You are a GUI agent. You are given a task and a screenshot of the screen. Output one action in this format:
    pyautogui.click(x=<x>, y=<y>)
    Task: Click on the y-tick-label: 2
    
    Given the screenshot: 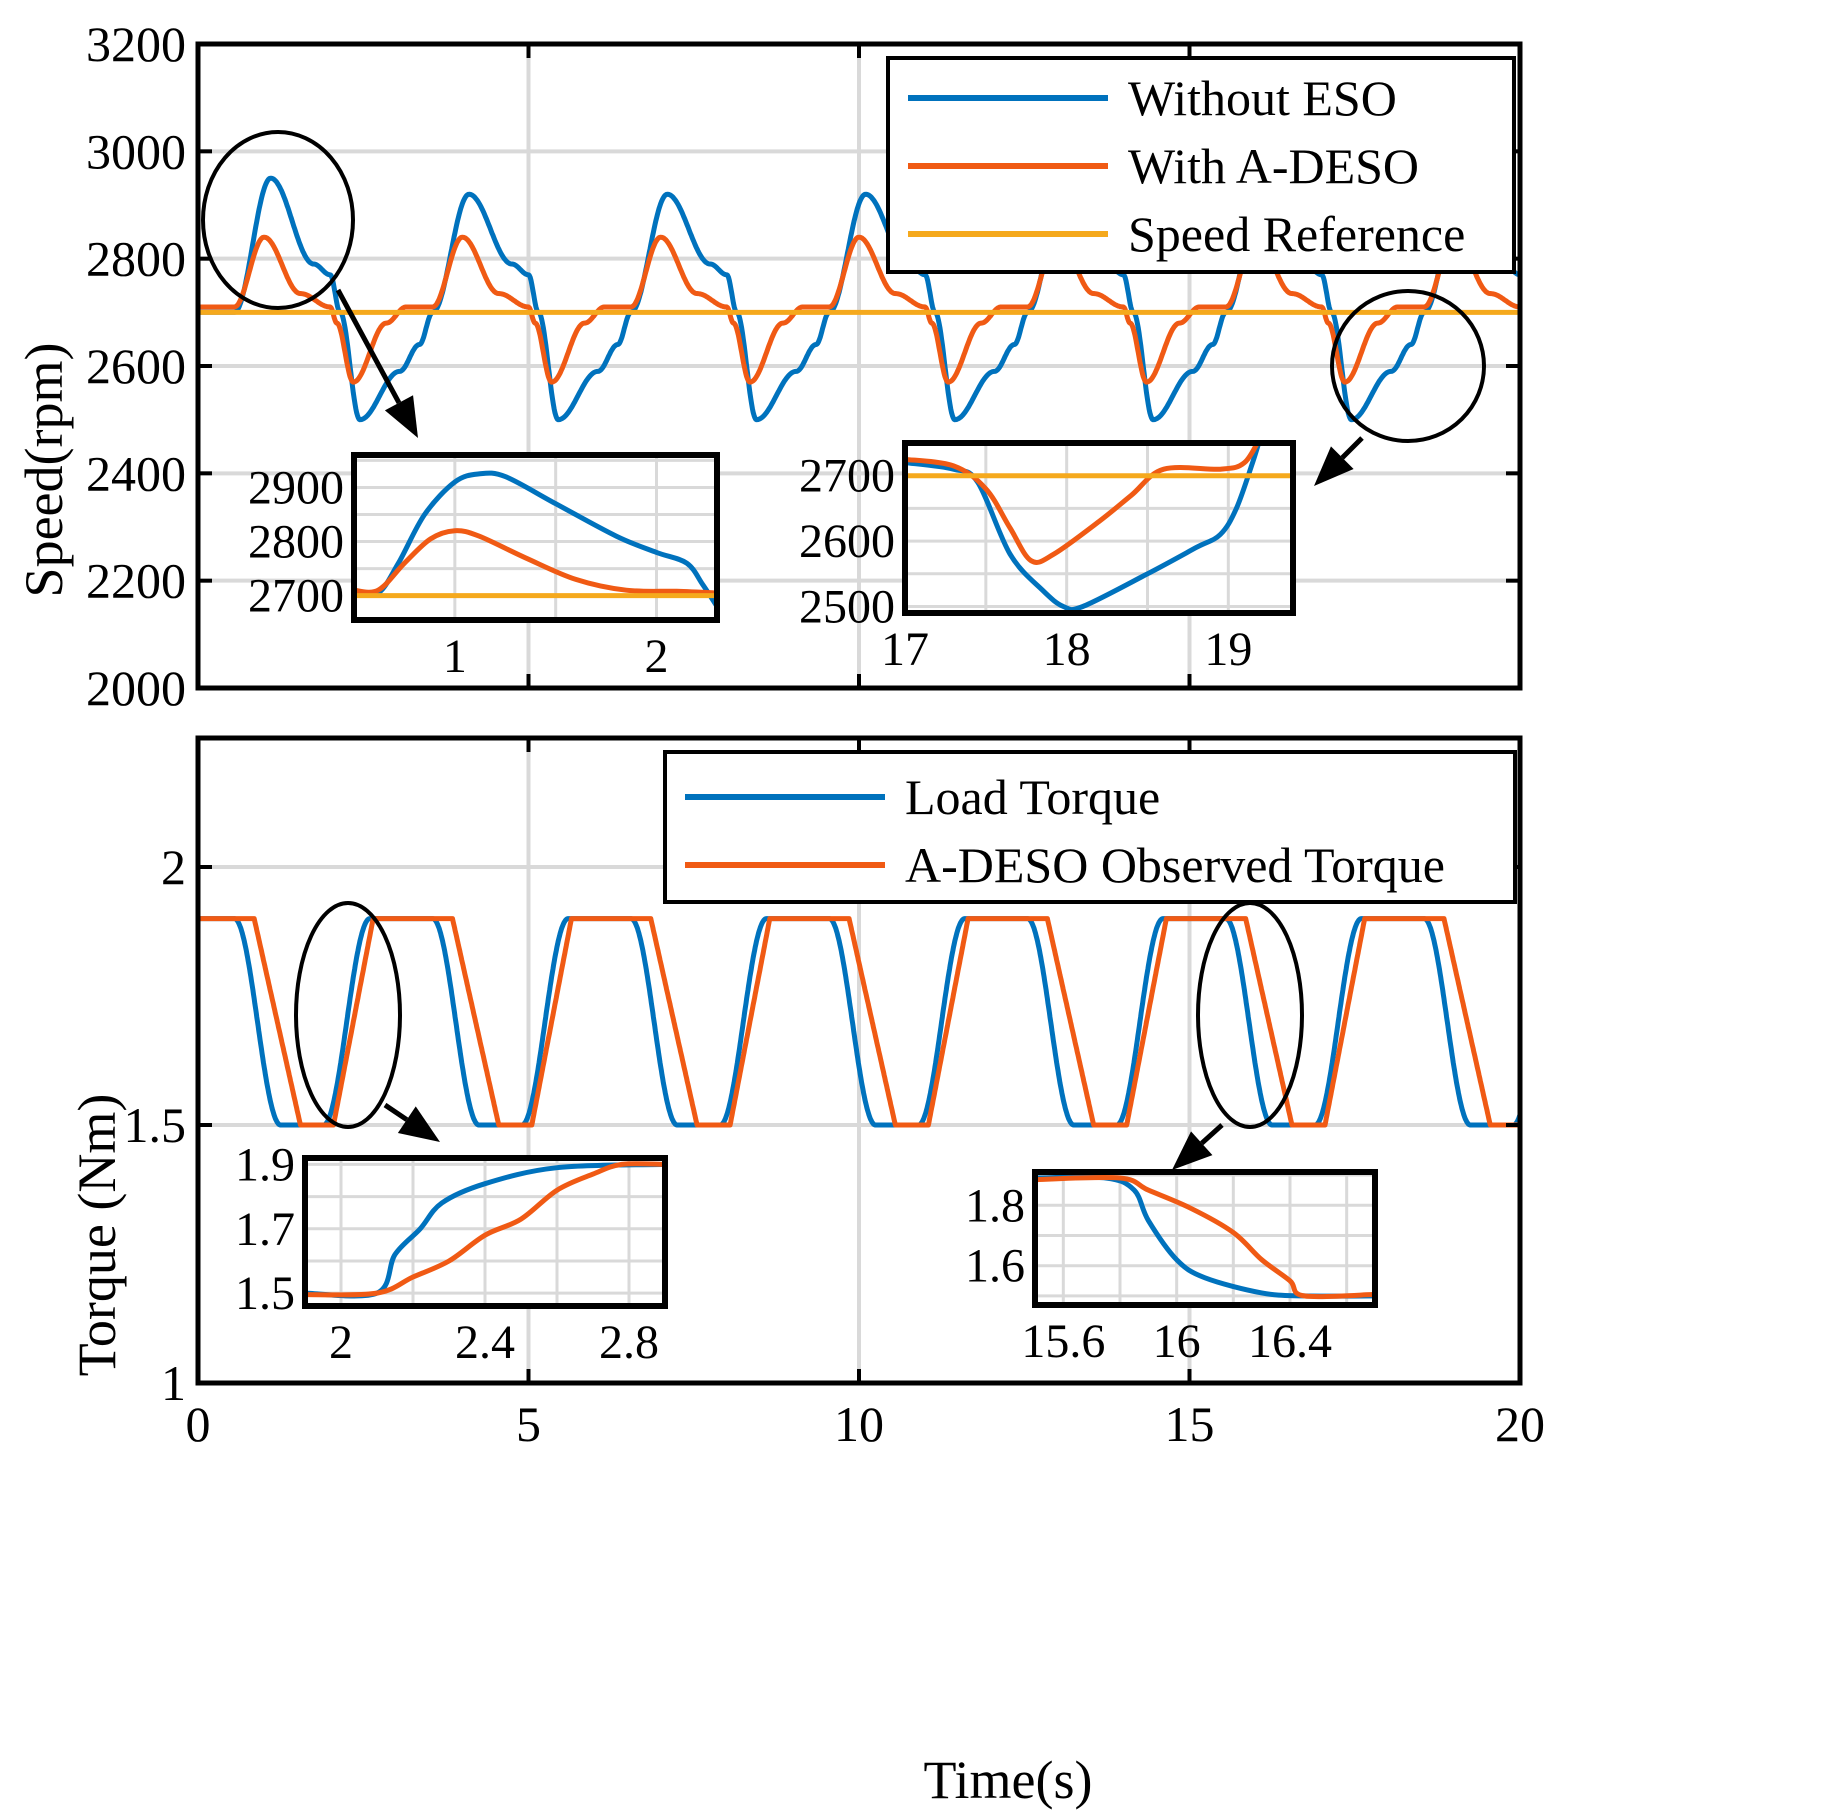 What is the action you would take?
    pyautogui.click(x=173, y=867)
    